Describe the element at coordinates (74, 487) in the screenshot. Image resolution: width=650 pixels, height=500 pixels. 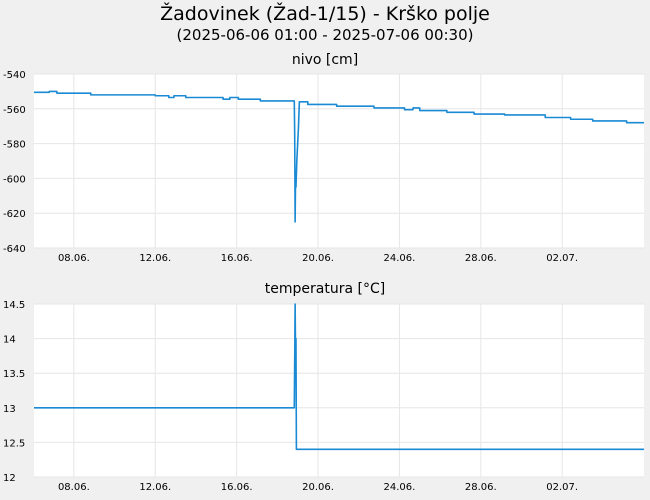
I see `temperature-x-tick-label: 08.06.` at that location.